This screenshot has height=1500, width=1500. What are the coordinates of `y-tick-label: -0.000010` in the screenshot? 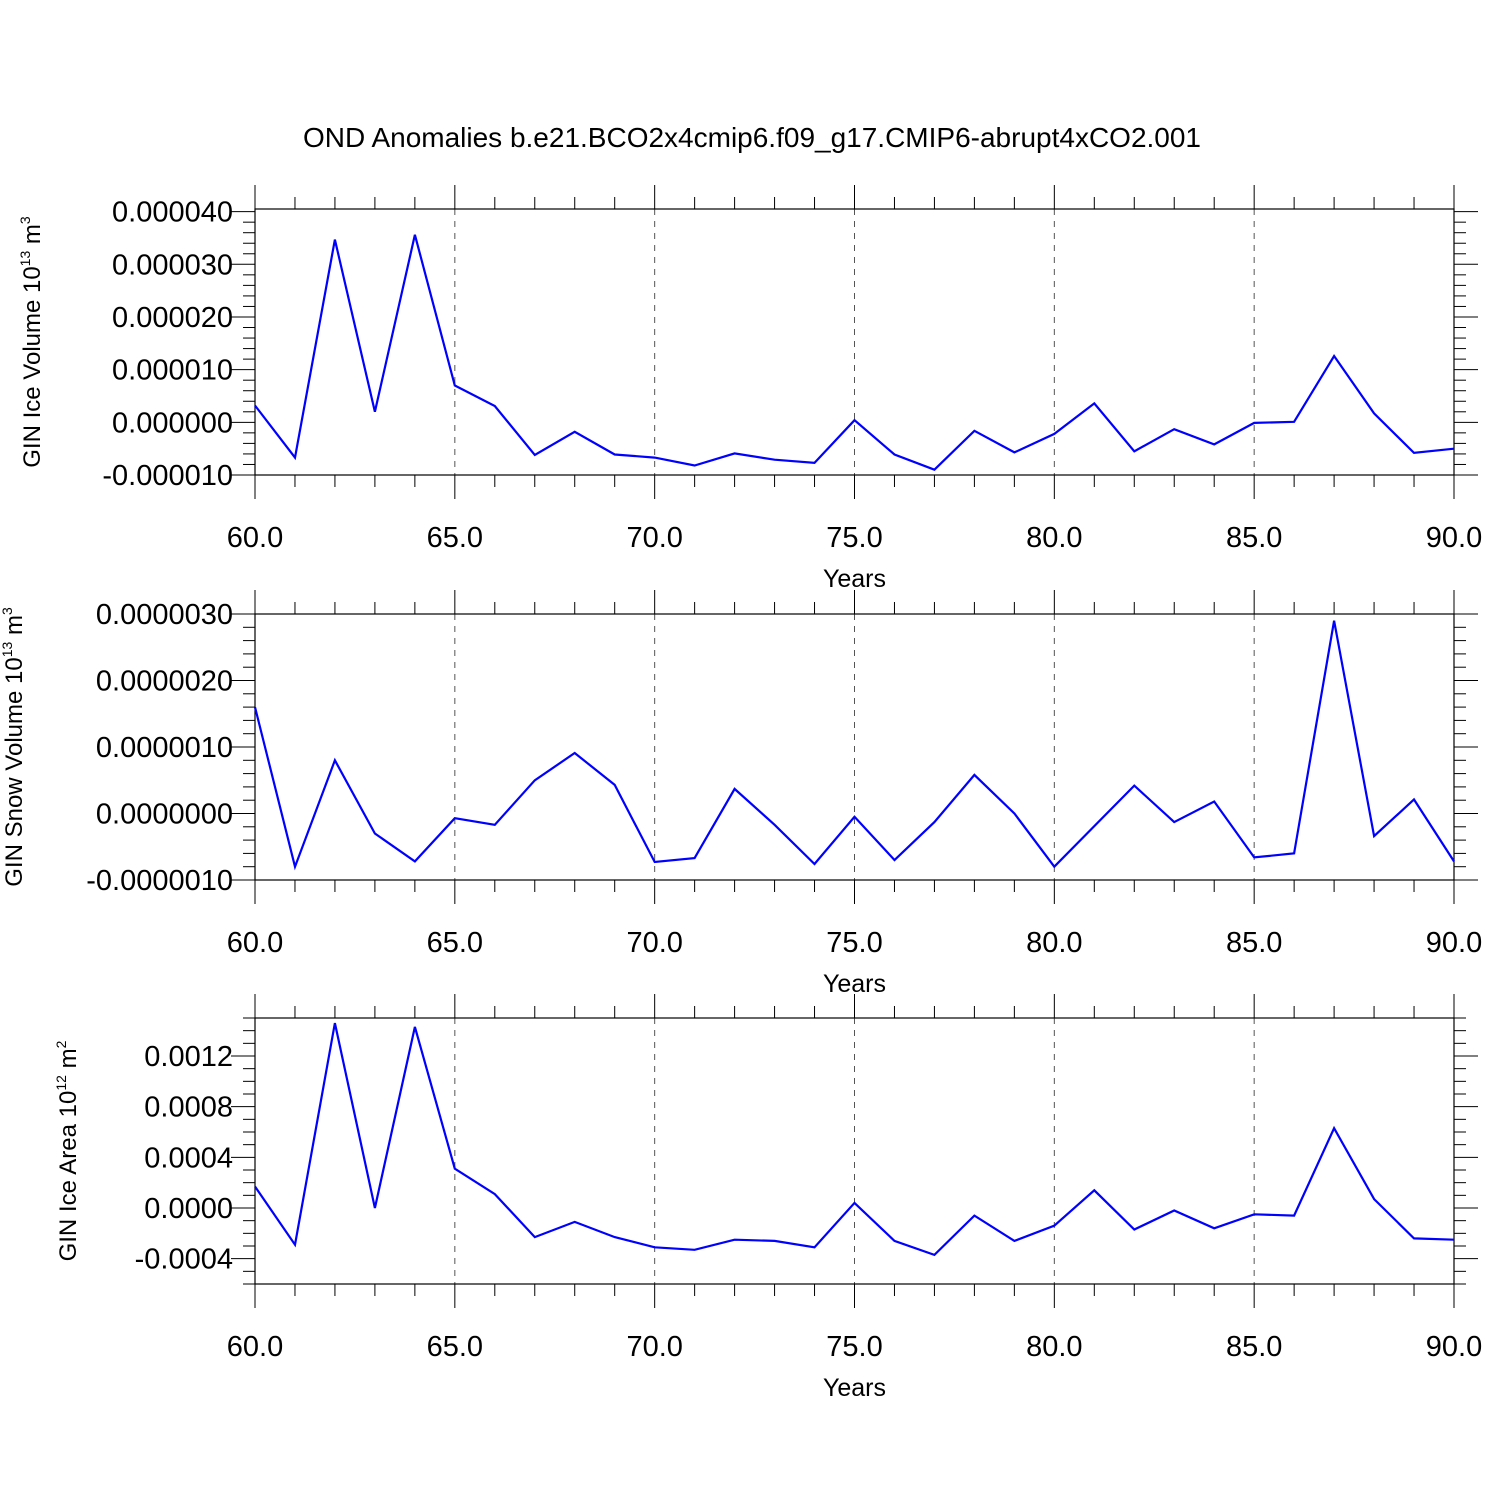 It's located at (167, 476).